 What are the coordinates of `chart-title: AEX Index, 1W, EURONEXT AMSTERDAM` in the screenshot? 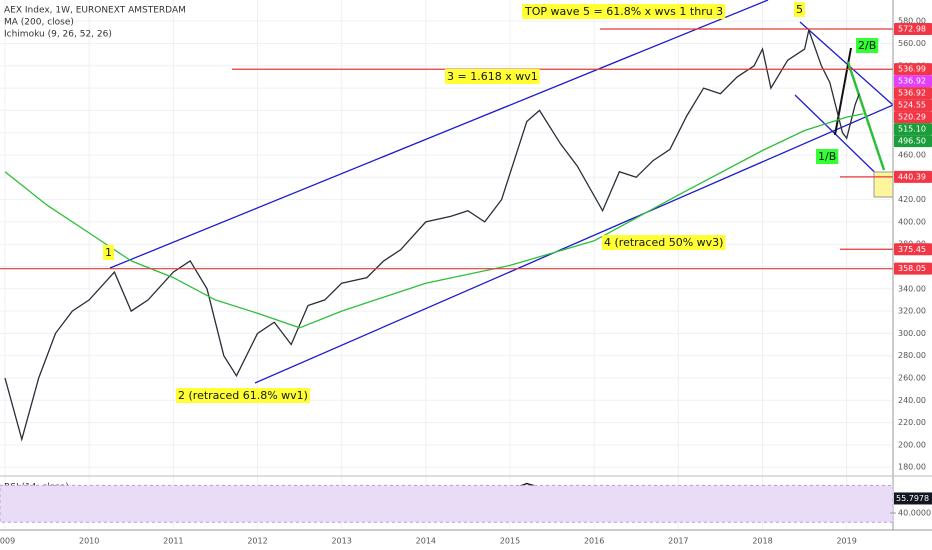 It's located at (95, 11).